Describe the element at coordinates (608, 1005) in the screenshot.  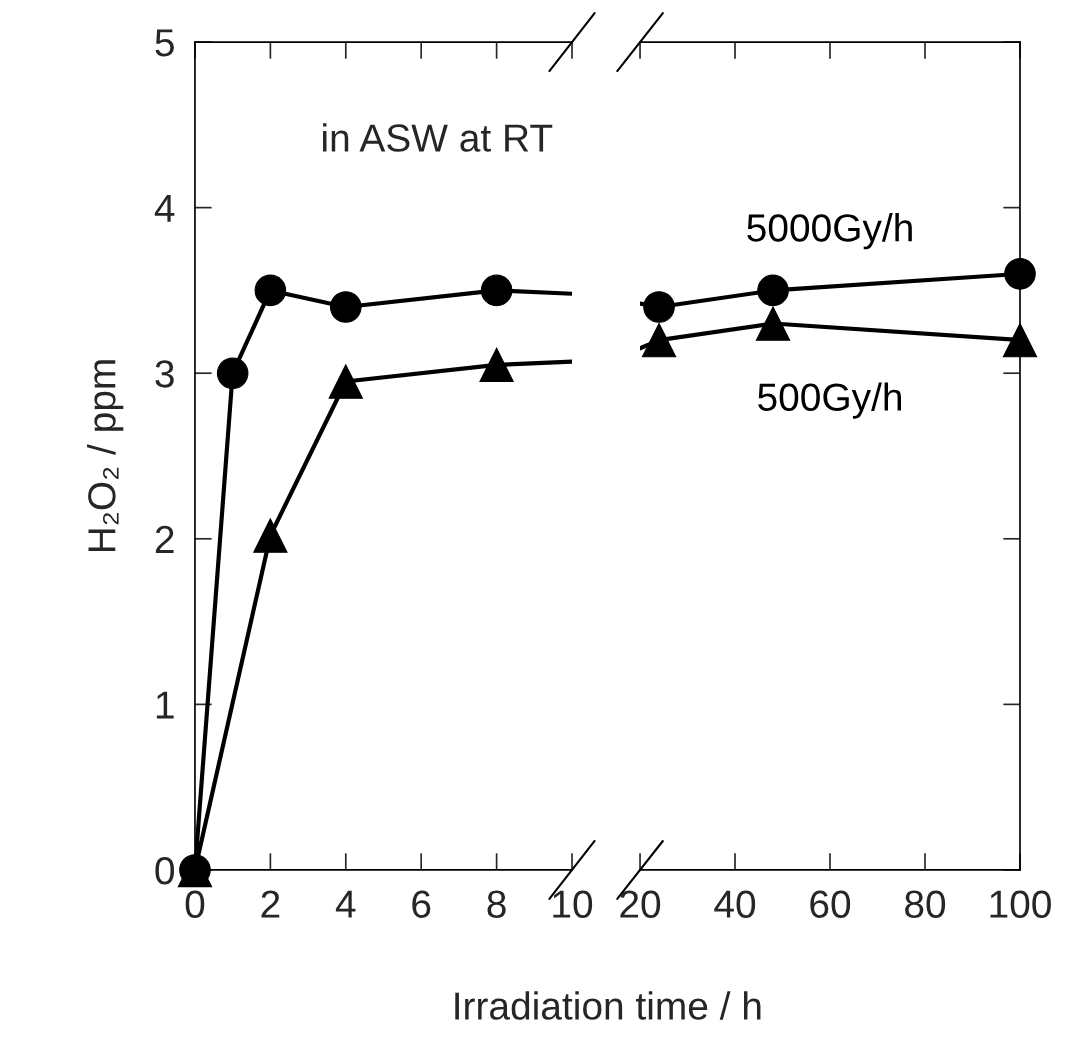
I see `x-axis-title: Irradiation time / h` at that location.